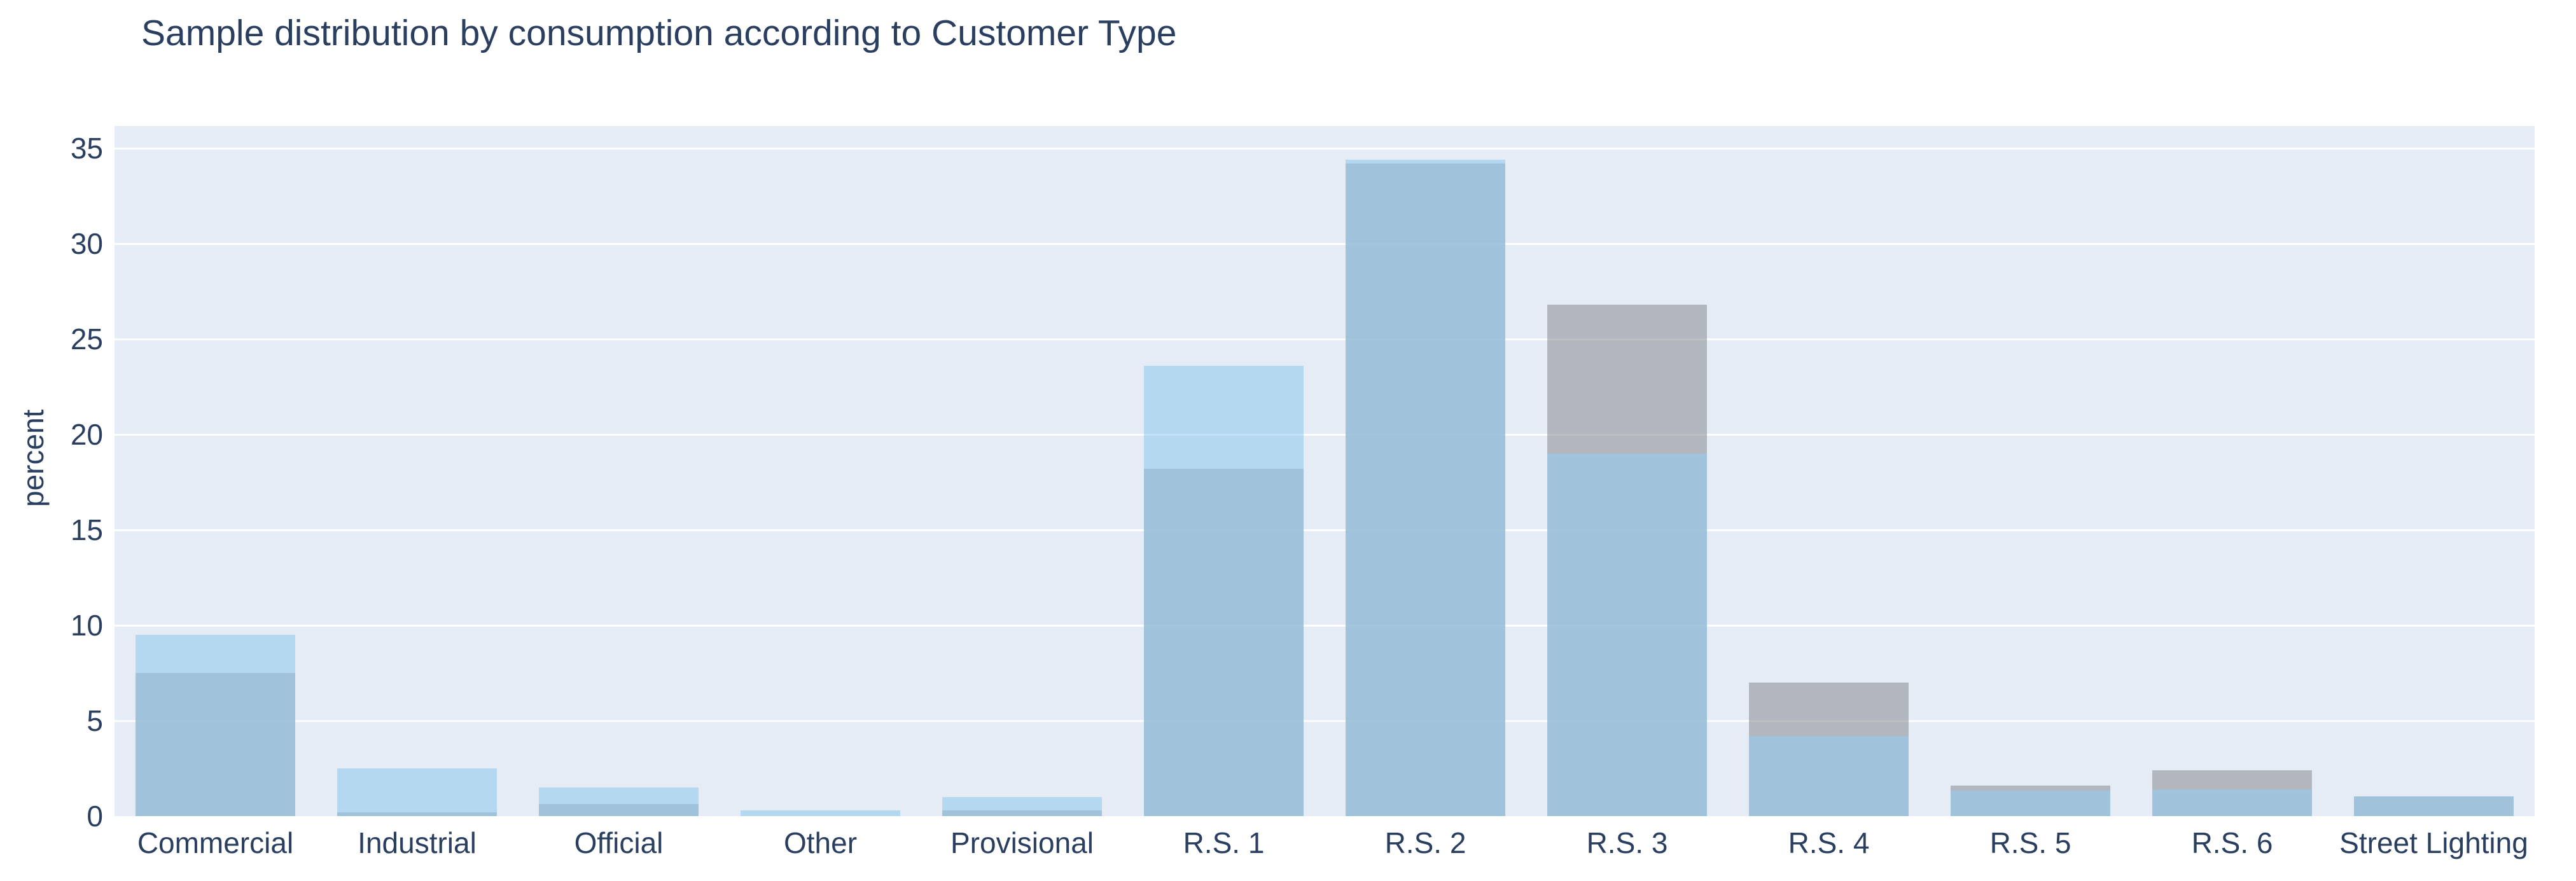 Image resolution: width=2576 pixels, height=881 pixels. I want to click on bar-series-blue-street-lighting, so click(2434, 806).